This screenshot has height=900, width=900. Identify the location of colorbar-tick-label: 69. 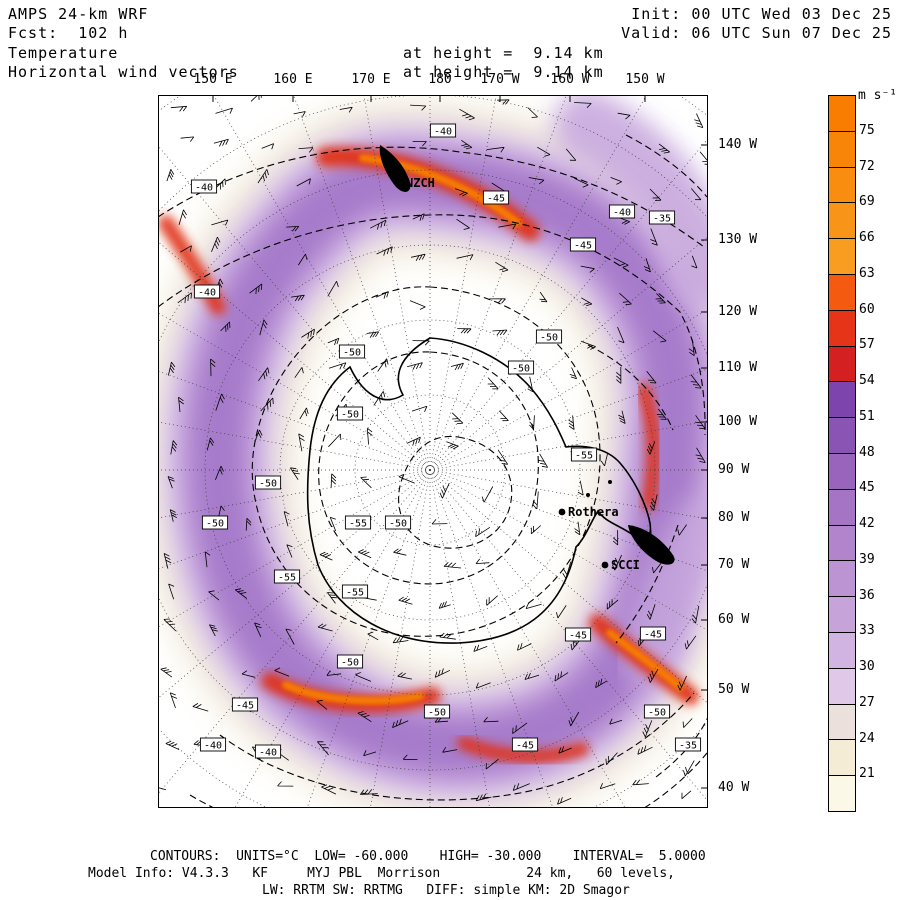
(867, 202).